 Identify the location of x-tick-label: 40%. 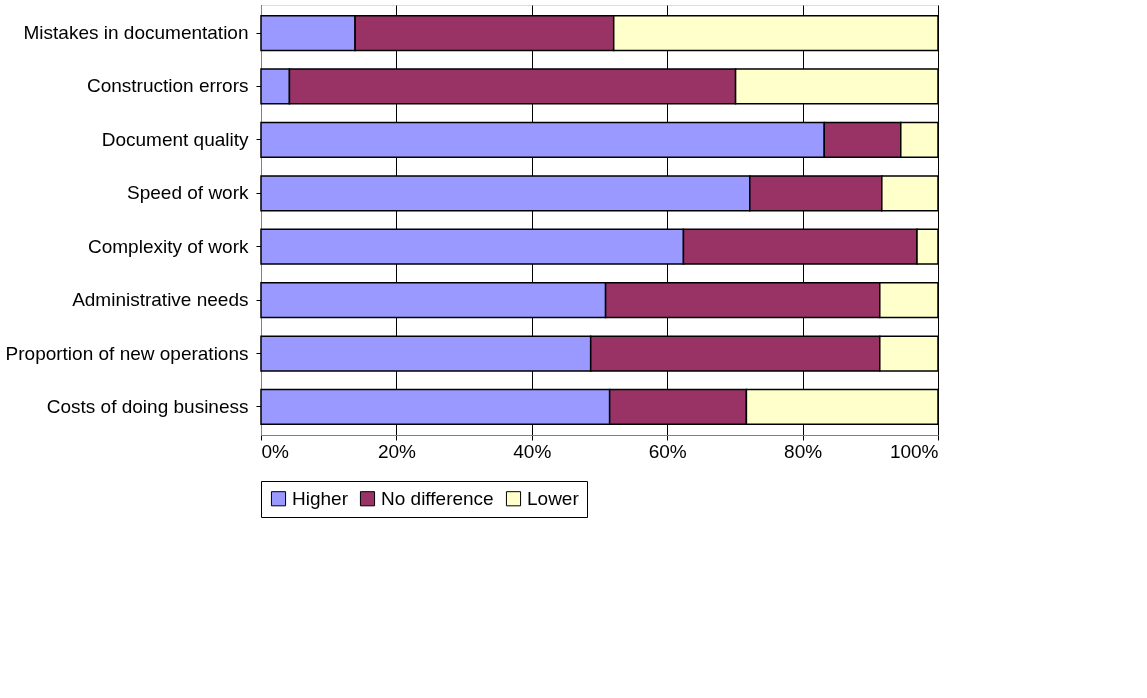
(532, 451).